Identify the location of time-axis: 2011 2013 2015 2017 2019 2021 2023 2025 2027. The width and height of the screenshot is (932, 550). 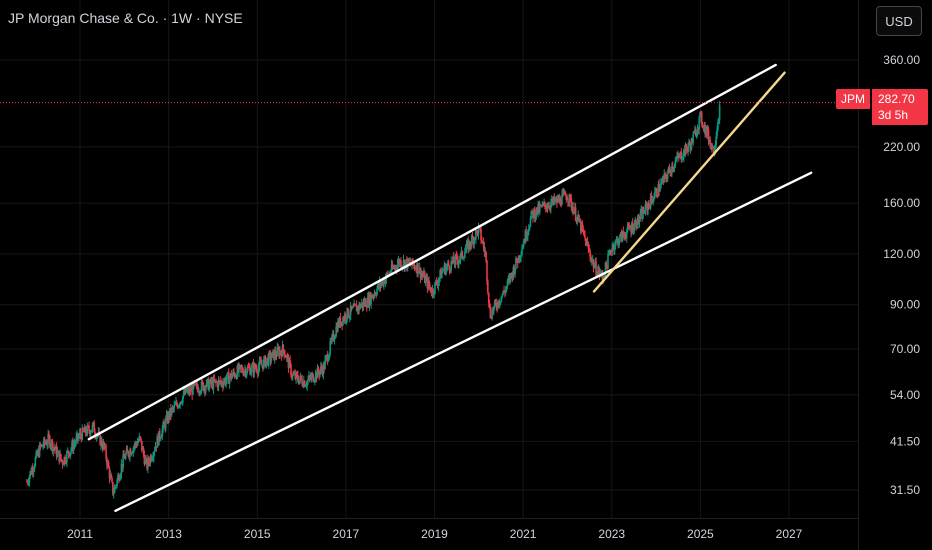
(429, 530).